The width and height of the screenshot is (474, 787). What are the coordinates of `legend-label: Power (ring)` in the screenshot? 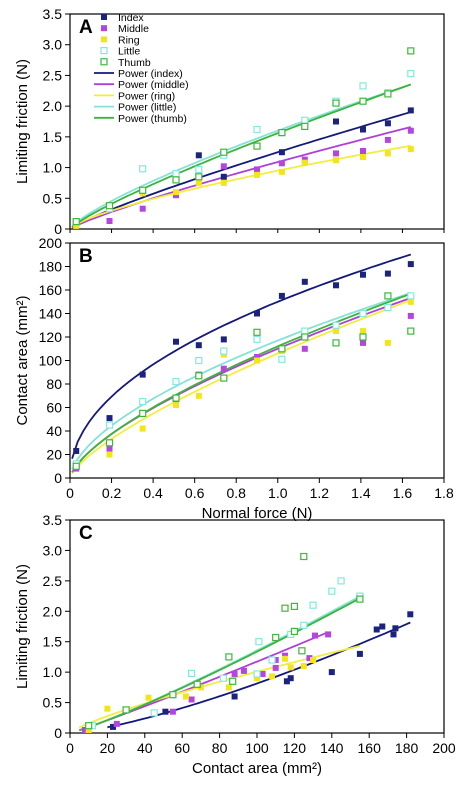 It's located at (146, 96).